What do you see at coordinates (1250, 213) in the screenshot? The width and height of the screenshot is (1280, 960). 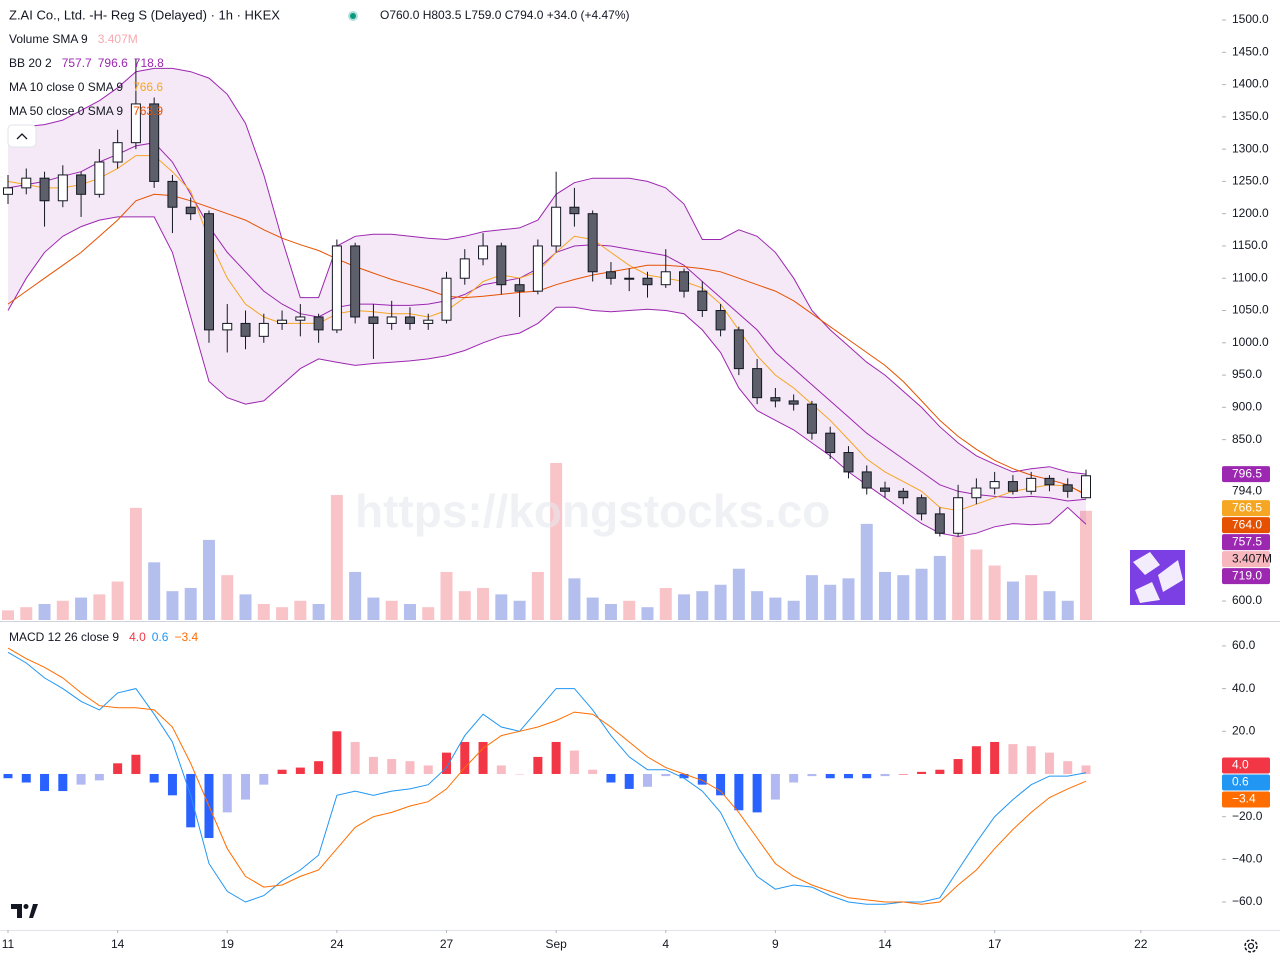 I see `y-tick-label: 1200.0` at bounding box center [1250, 213].